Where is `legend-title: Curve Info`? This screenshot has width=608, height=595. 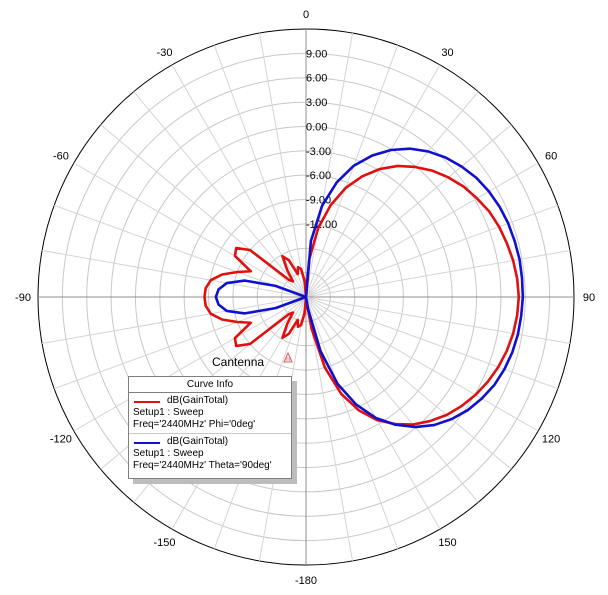
legend-title: Curve Info is located at coordinates (210, 385).